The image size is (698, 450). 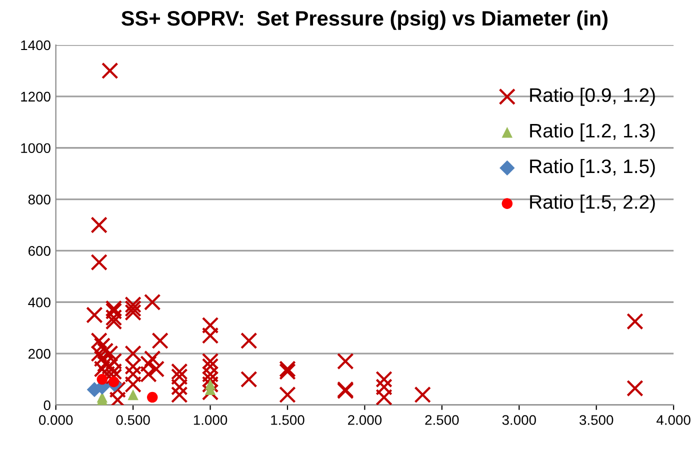 I want to click on x-tick-label: 3.500, so click(x=597, y=420).